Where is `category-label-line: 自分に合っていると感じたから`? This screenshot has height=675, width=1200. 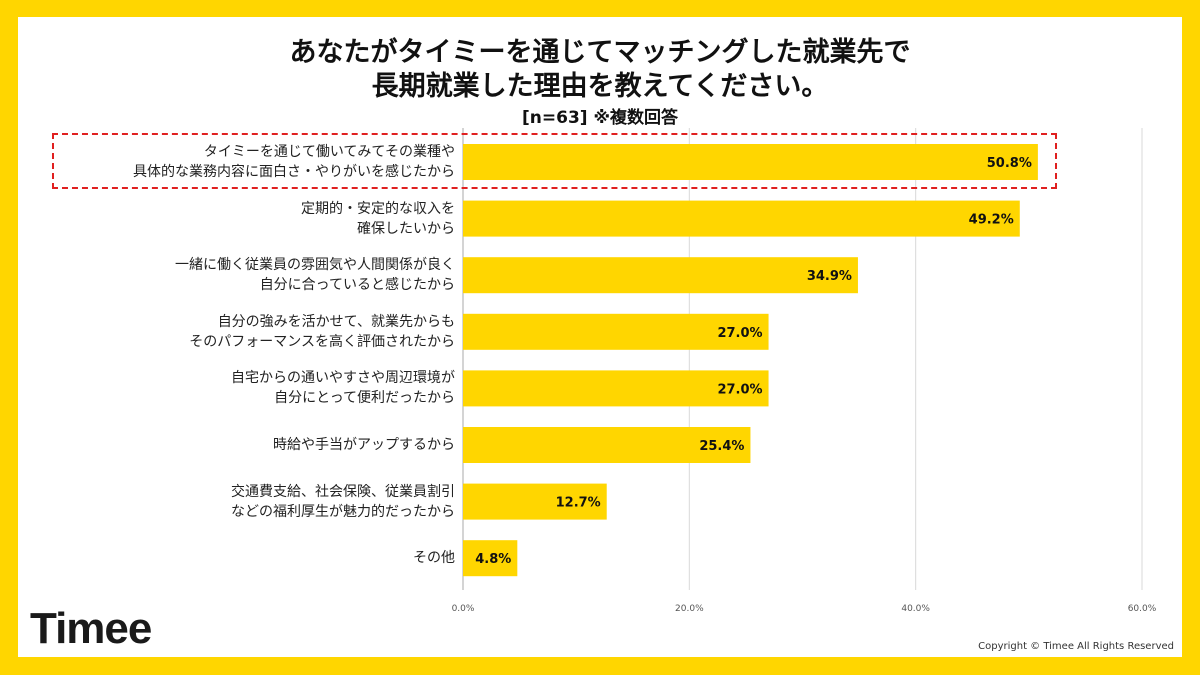
category-label-line: 自分に合っていると感じたから is located at coordinates (357, 285).